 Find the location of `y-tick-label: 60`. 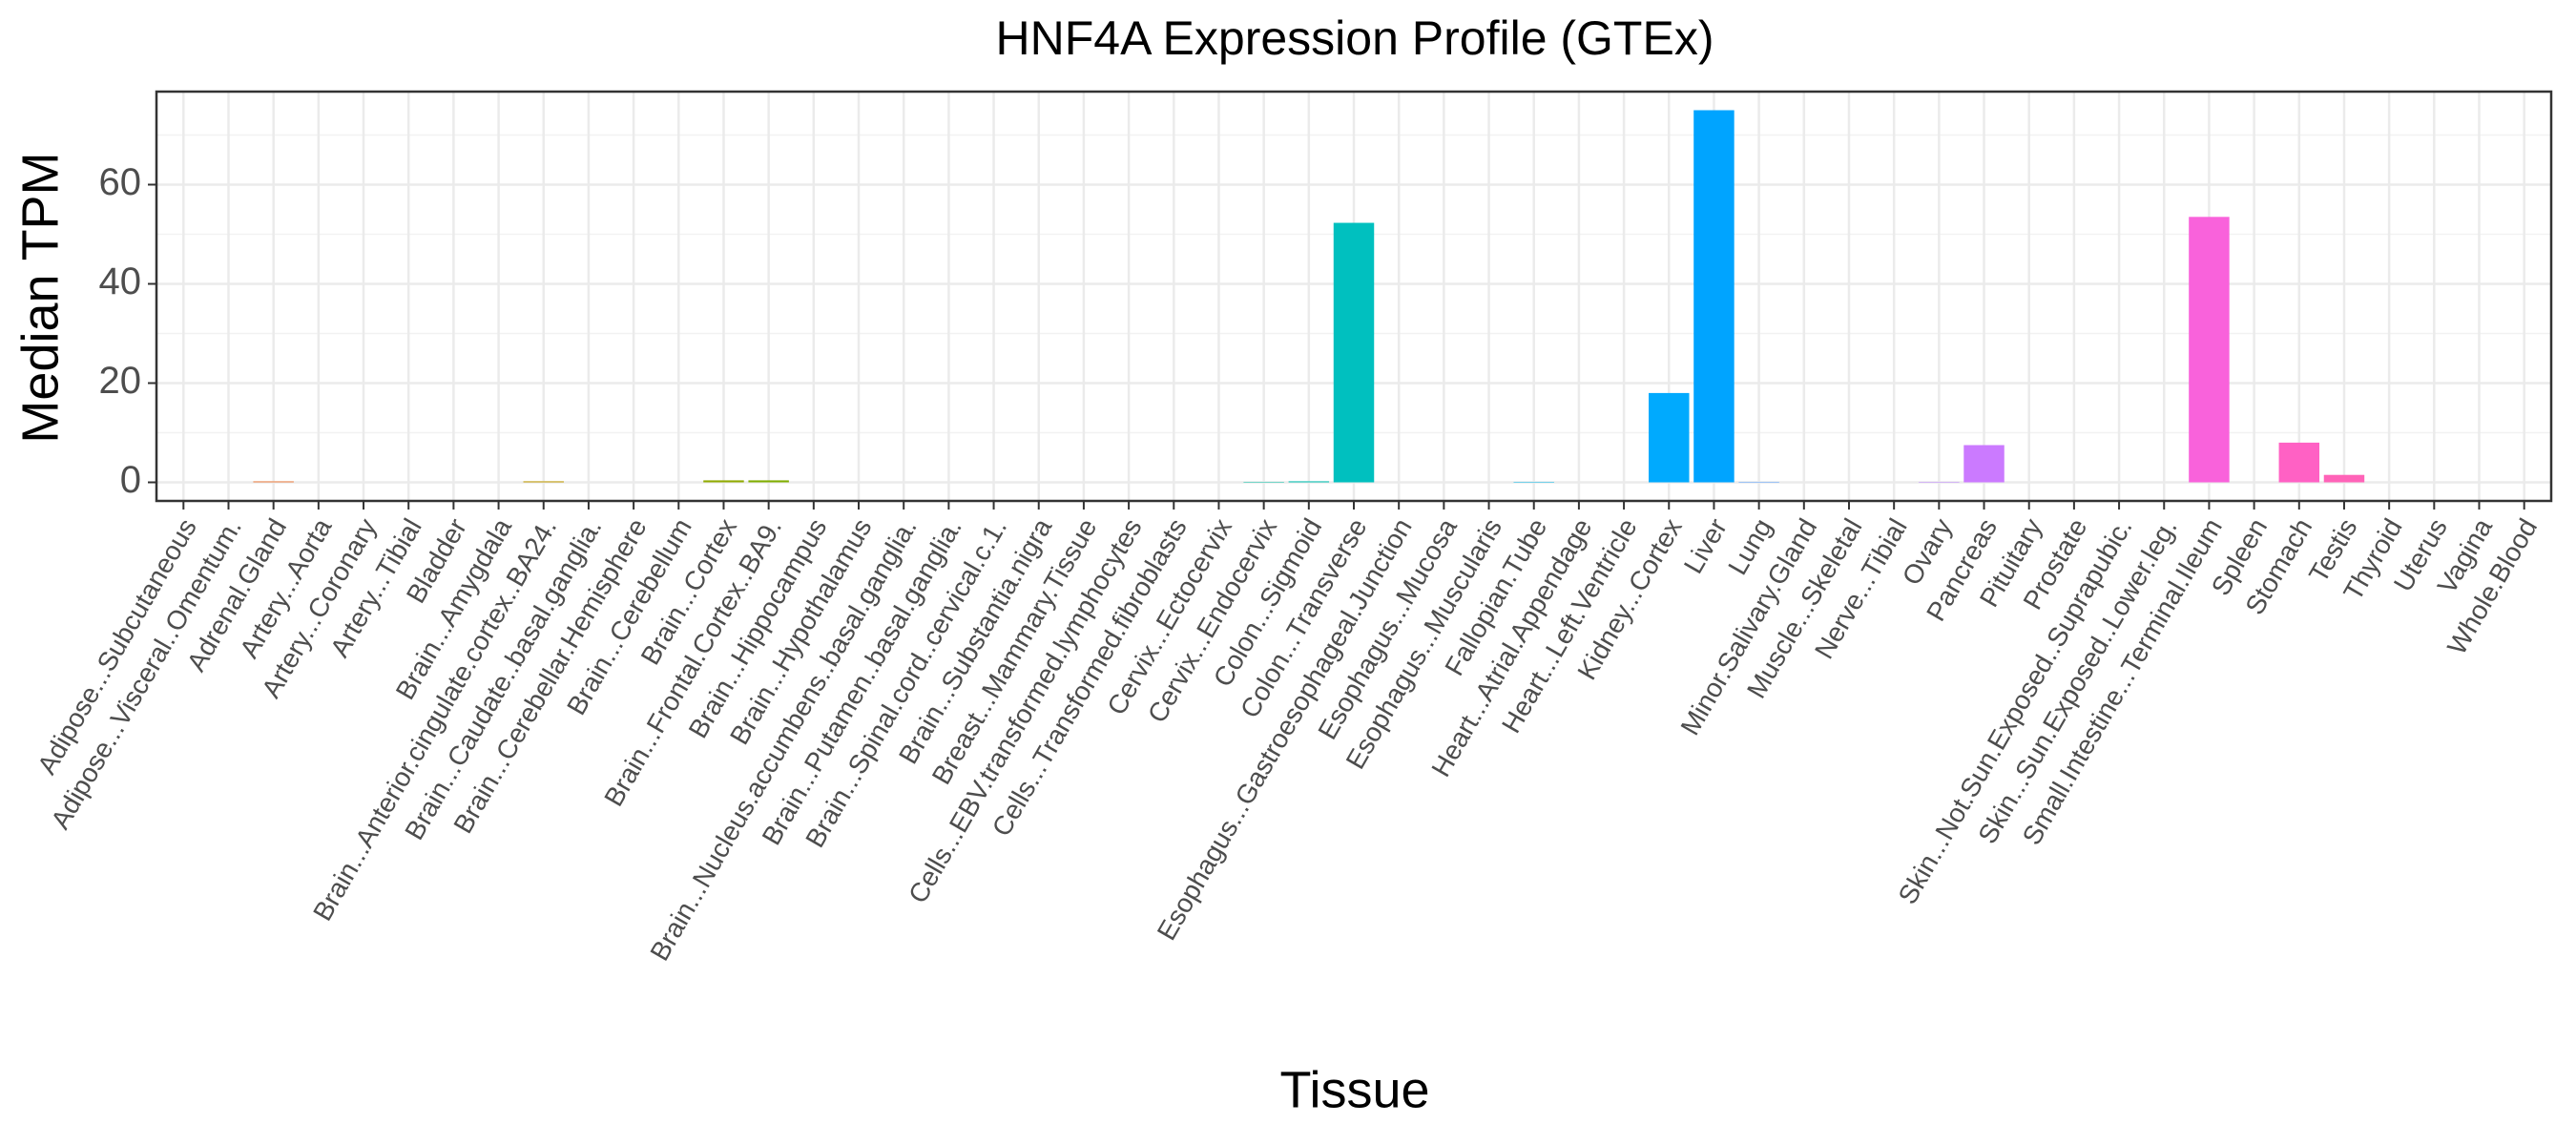

y-tick-label: 60 is located at coordinates (120, 182).